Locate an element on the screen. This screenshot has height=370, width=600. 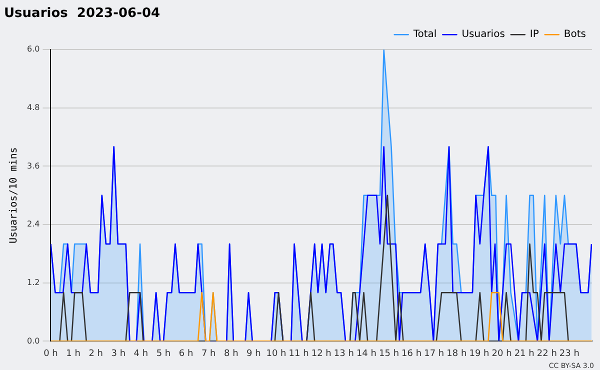
legend-label: IP is located at coordinates (534, 34).